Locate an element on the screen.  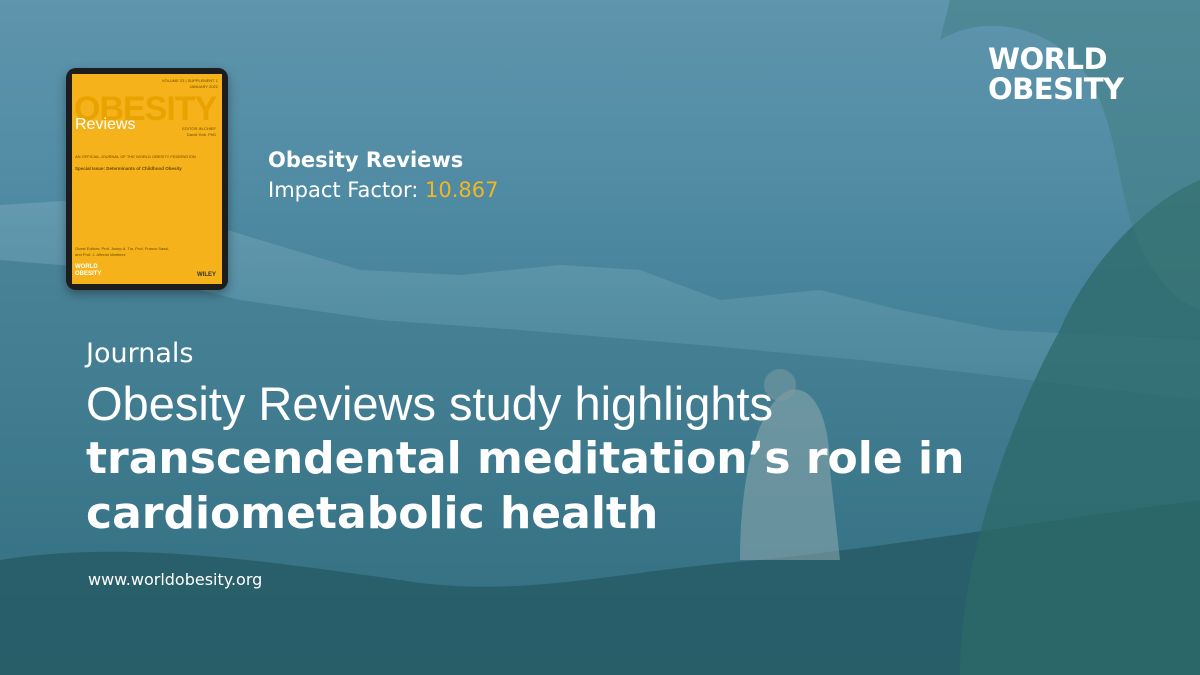
logo-line: OBESITY is located at coordinates (1056, 89).